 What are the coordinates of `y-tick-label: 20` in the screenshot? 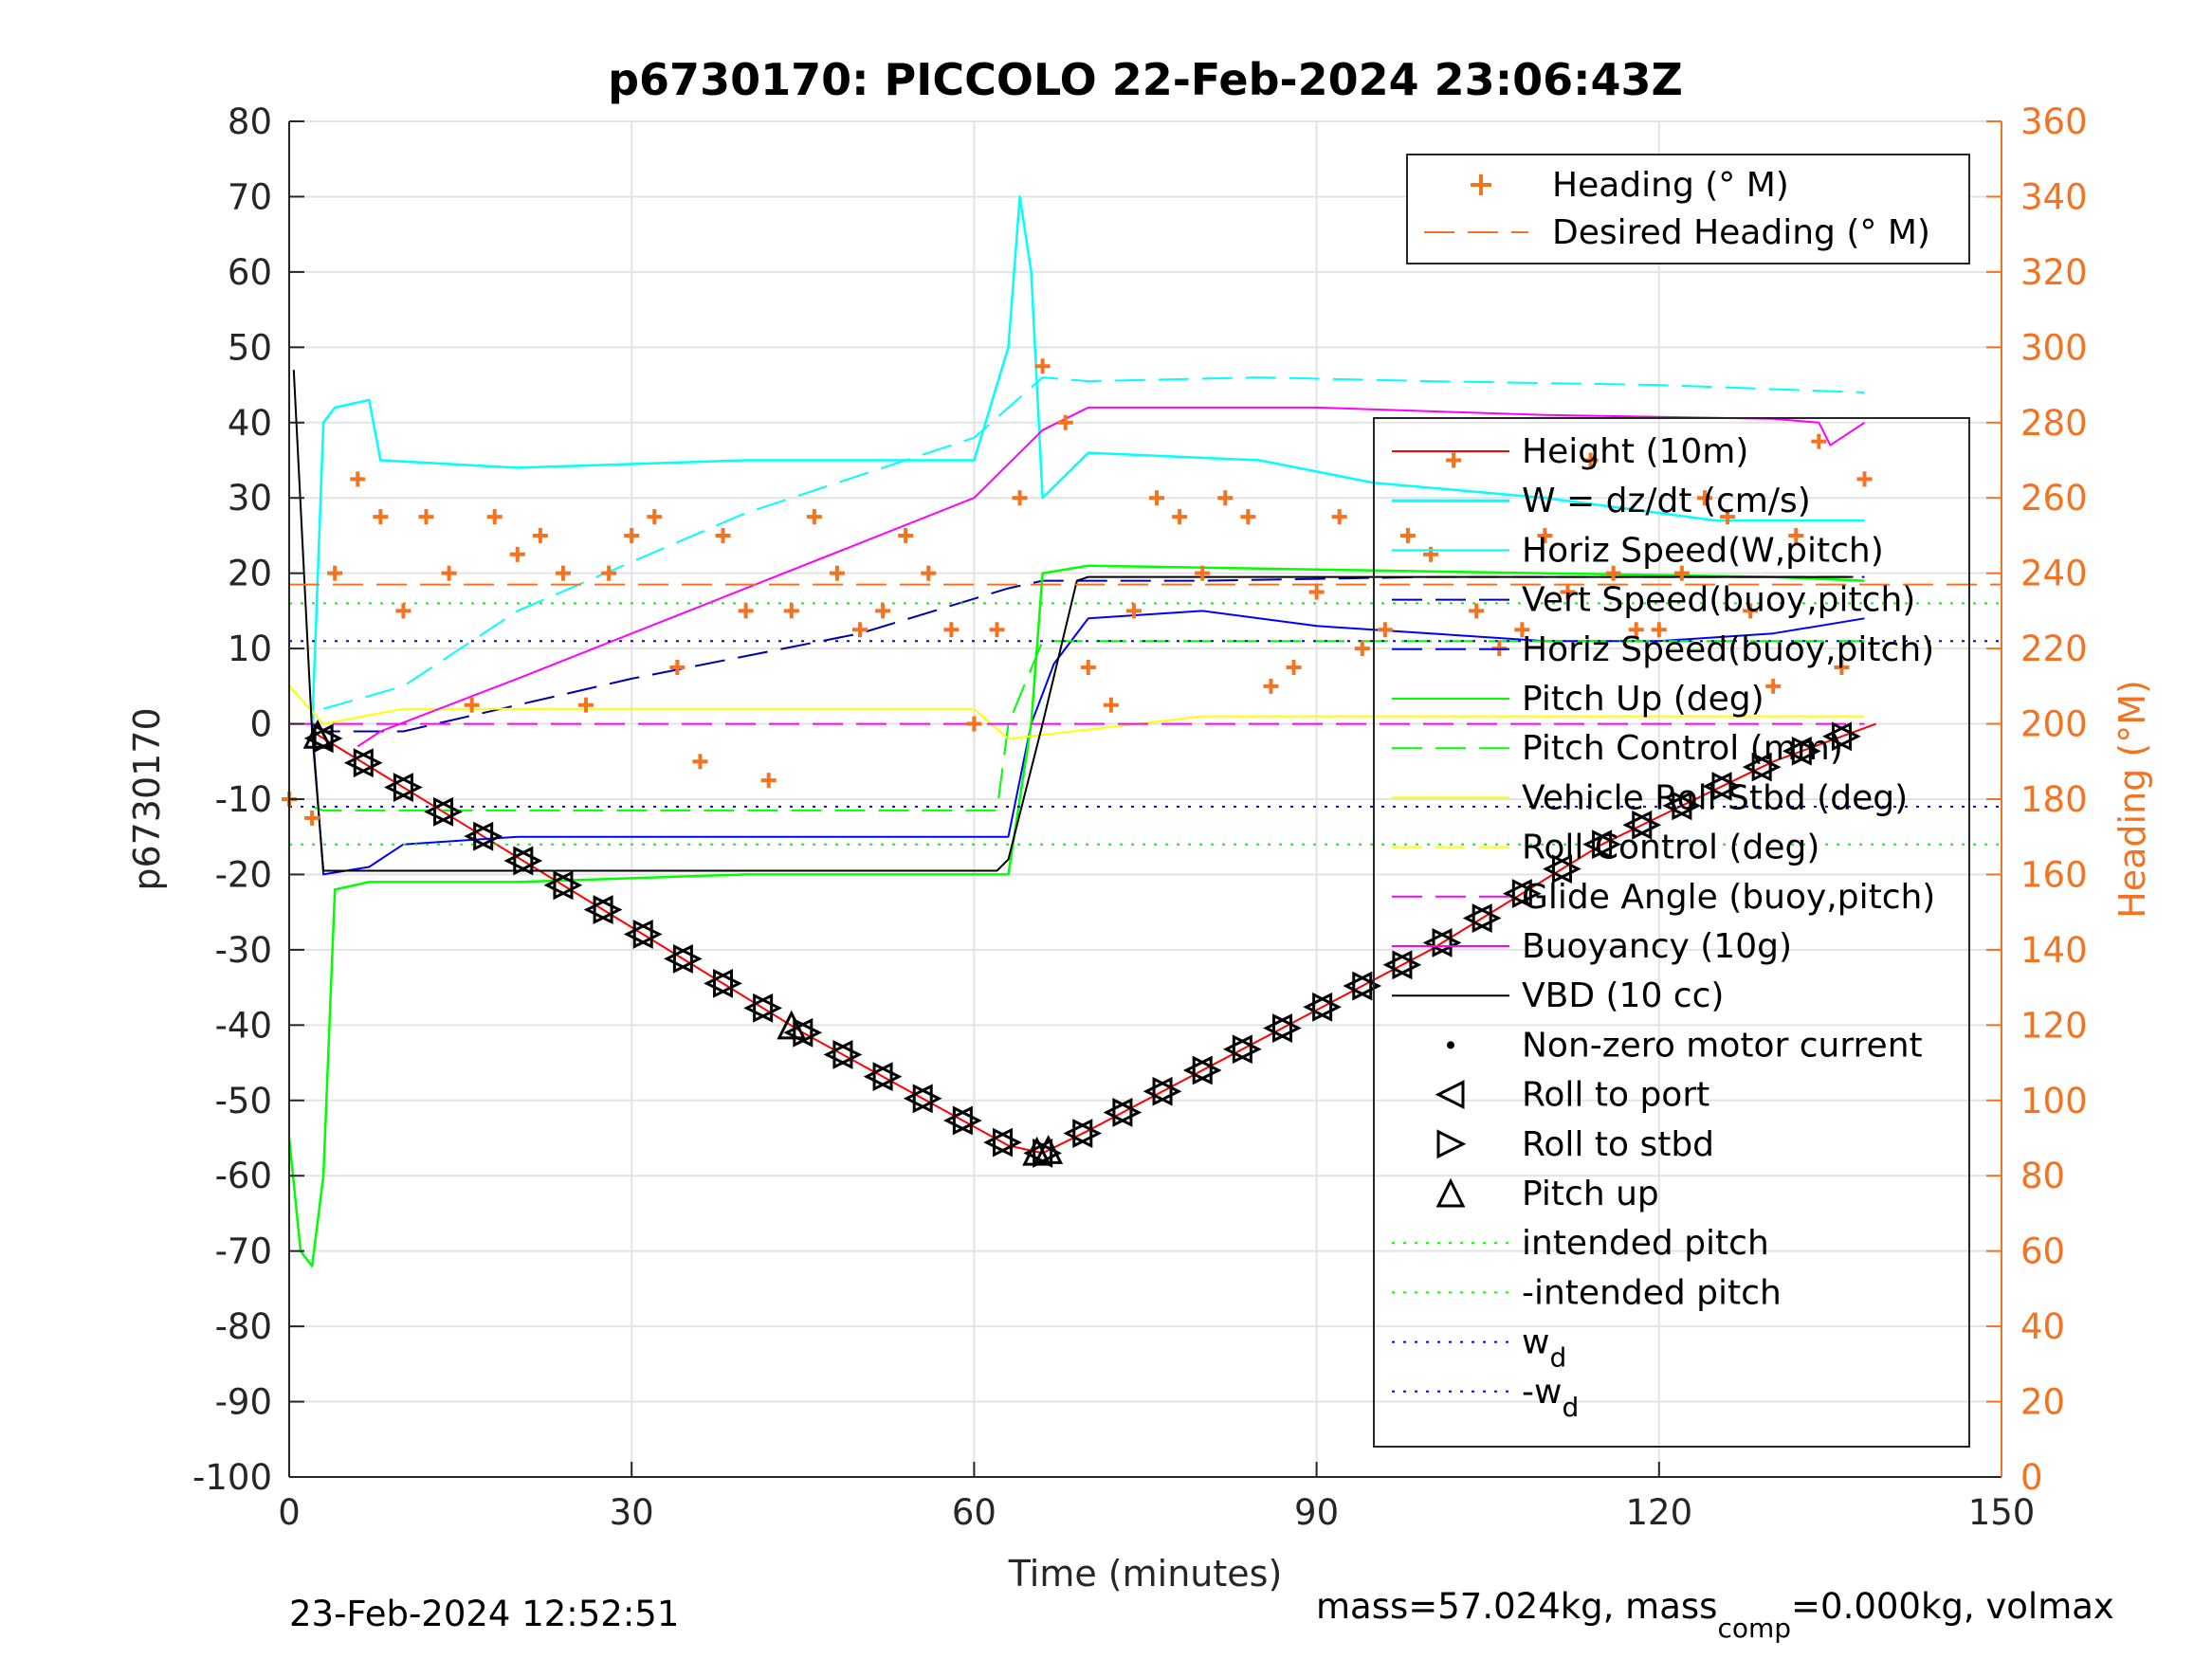 It's located at (250, 574).